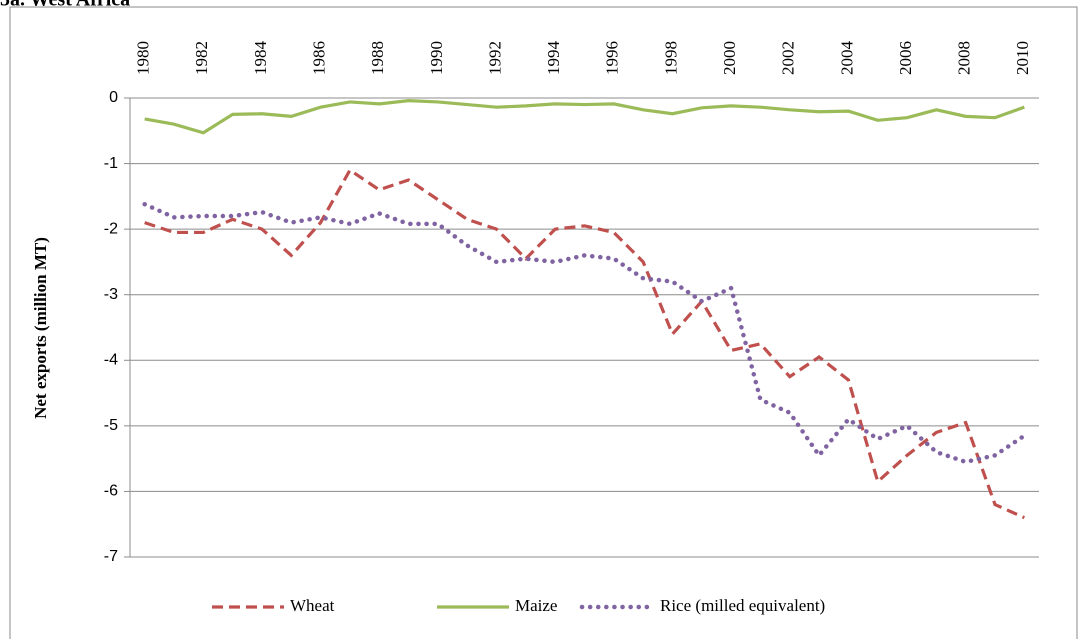 The width and height of the screenshot is (1083, 639). Describe the element at coordinates (436, 58) in the screenshot. I see `x-tick-label: 1990` at that location.